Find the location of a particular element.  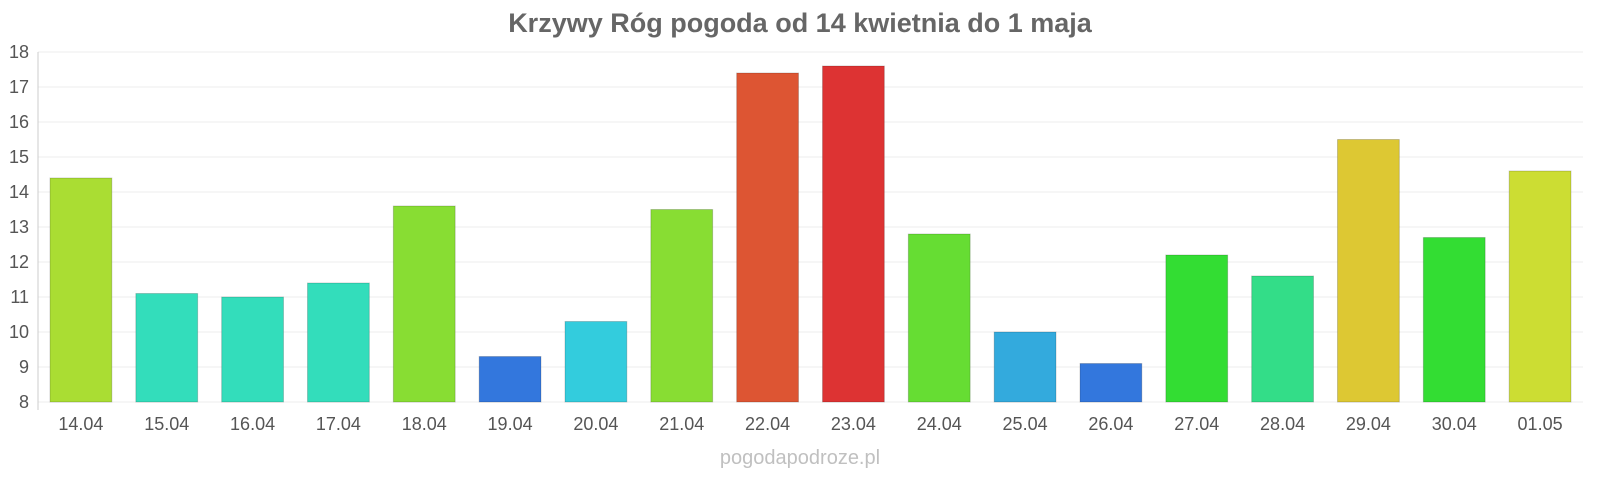

x-tick-label: 24.04 is located at coordinates (939, 424).